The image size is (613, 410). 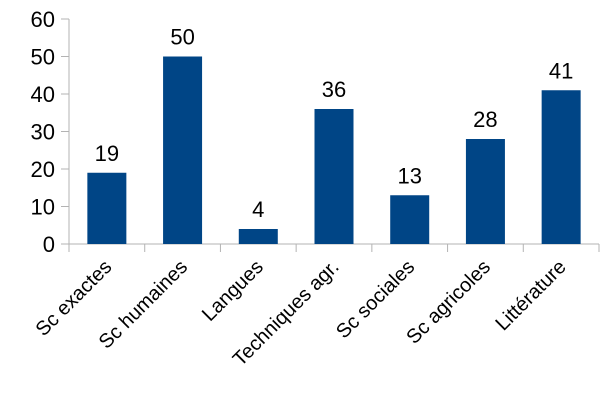 I want to click on y-tick-label: 50, so click(x=43, y=57).